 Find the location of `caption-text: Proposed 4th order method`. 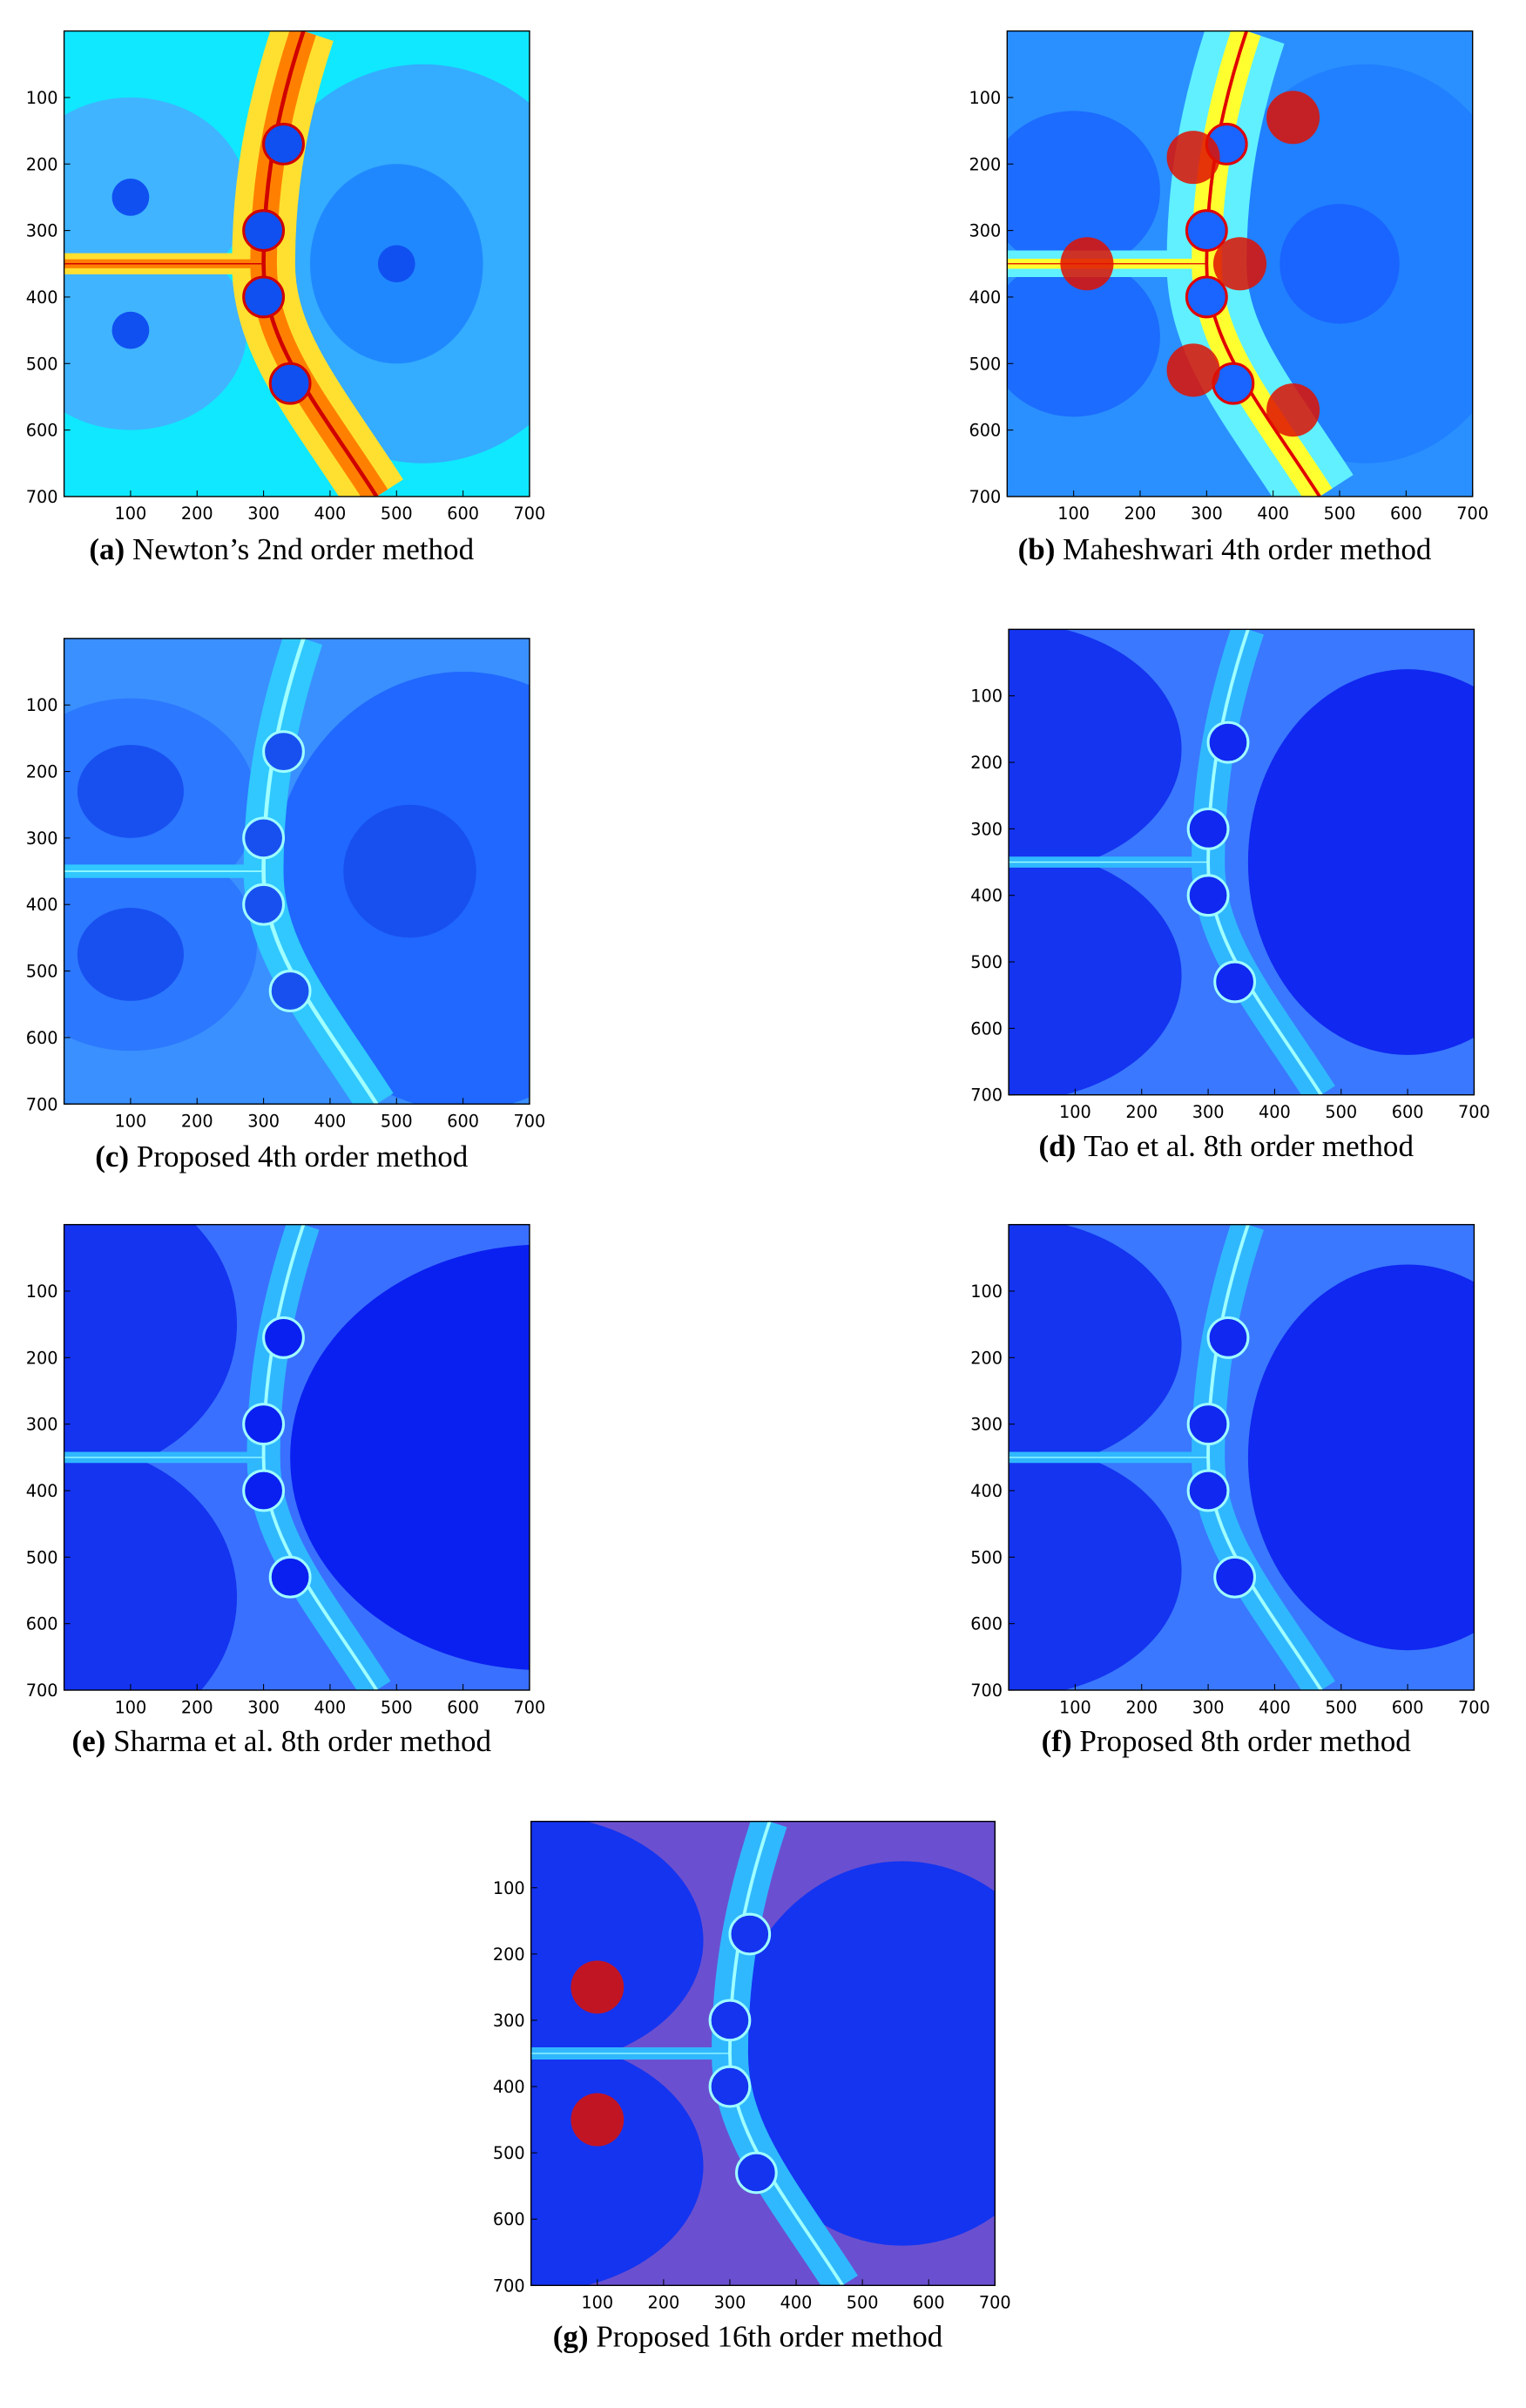

caption-text: Proposed 4th order method is located at coordinates (303, 1157).